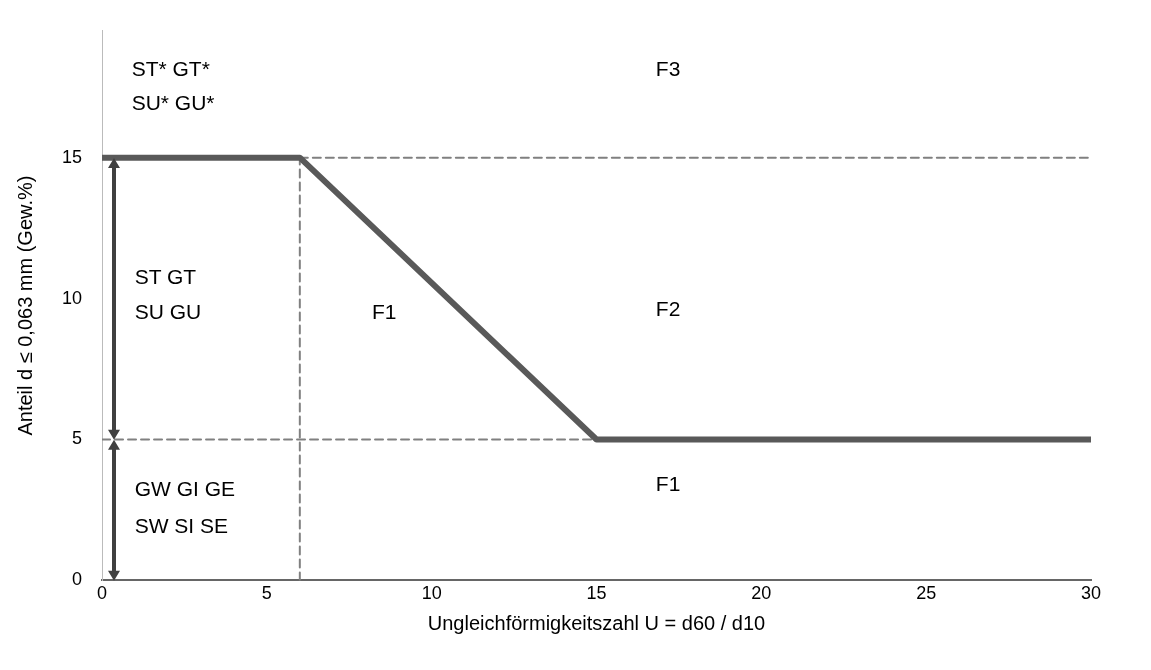 This screenshot has width=1151, height=670. Describe the element at coordinates (173, 102) in the screenshot. I see `annotation: SU* GU*` at that location.